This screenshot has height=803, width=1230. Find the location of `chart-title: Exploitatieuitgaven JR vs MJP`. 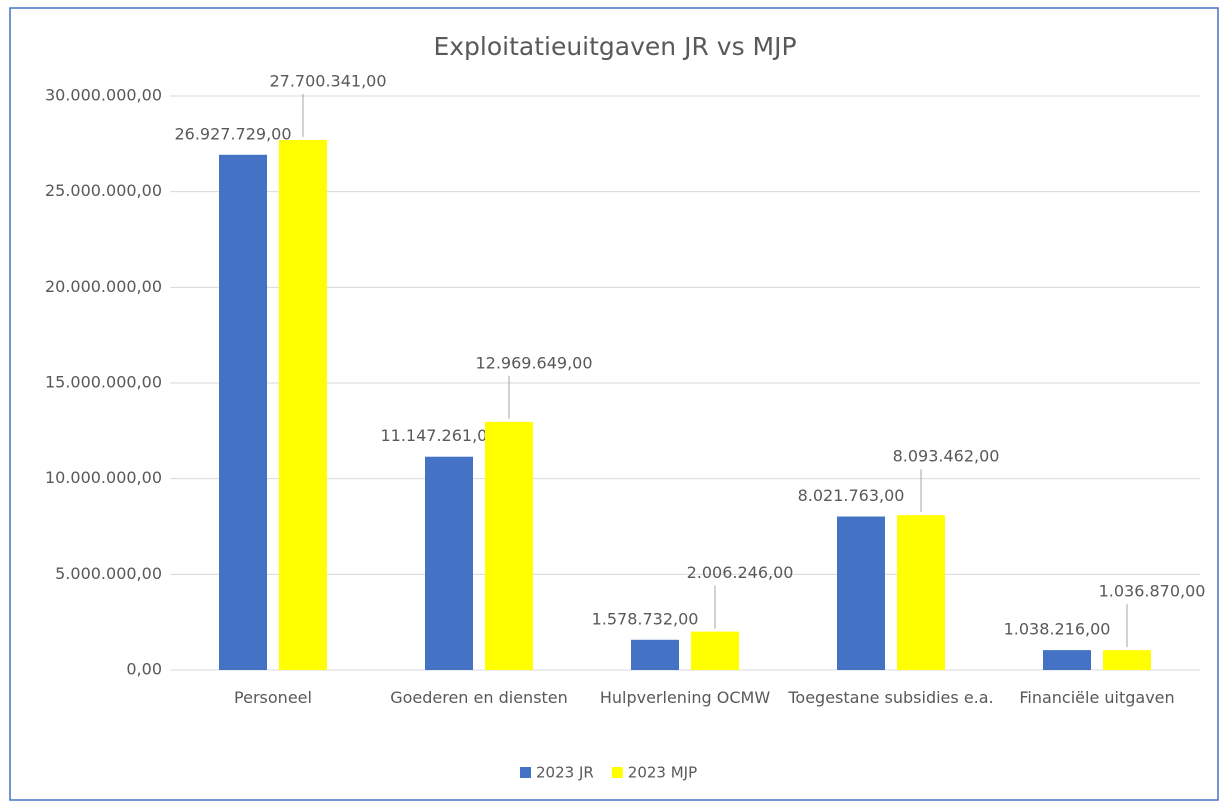

chart-title: Exploitatieuitgaven JR vs MJP is located at coordinates (614, 46).